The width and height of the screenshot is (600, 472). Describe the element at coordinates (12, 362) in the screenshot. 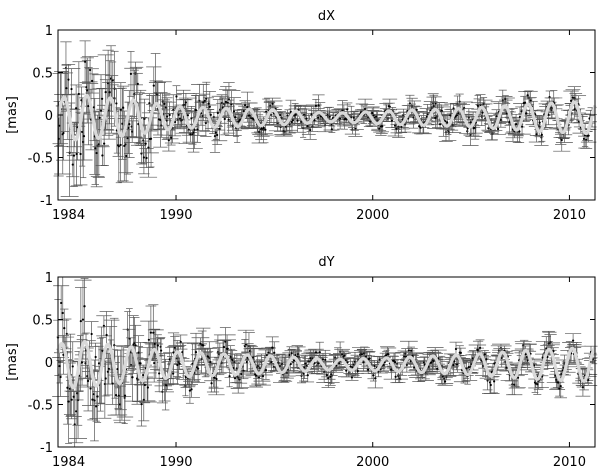

I see `y-axis-label: [mas]` at that location.